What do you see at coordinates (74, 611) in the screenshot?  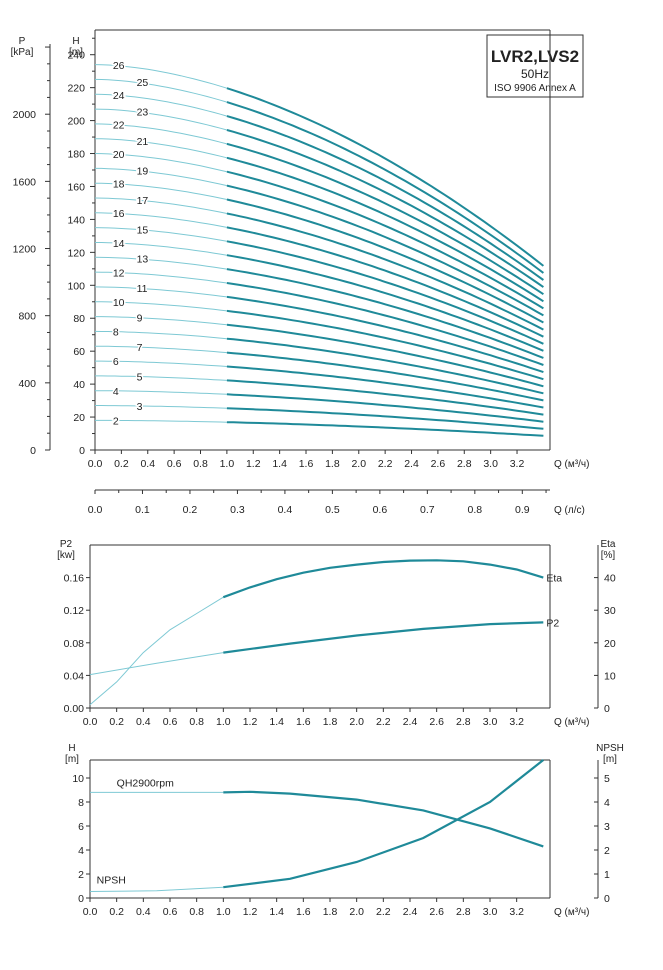 I see `y-tick-label: 0.12` at bounding box center [74, 611].